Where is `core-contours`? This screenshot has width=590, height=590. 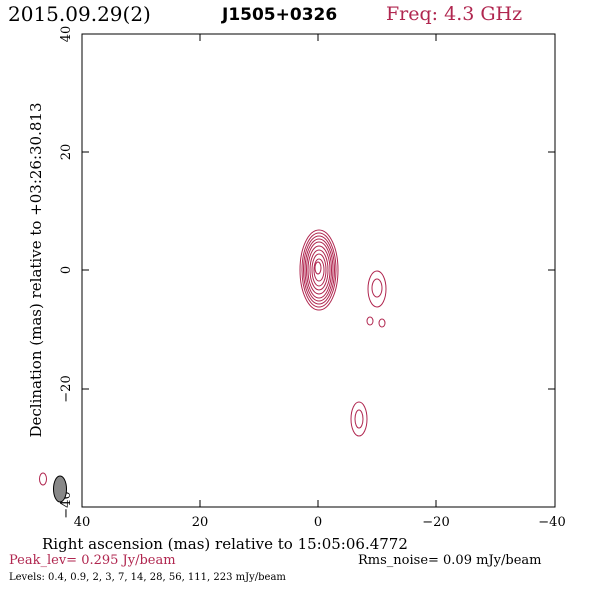
core-contours is located at coordinates (319, 270).